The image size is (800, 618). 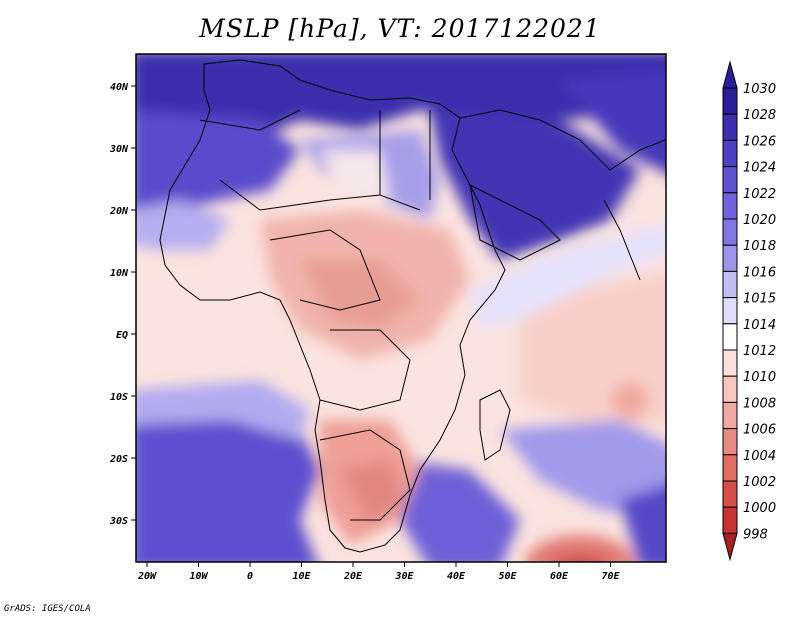 What do you see at coordinates (759, 430) in the screenshot?
I see `colorbar-label: 1006` at bounding box center [759, 430].